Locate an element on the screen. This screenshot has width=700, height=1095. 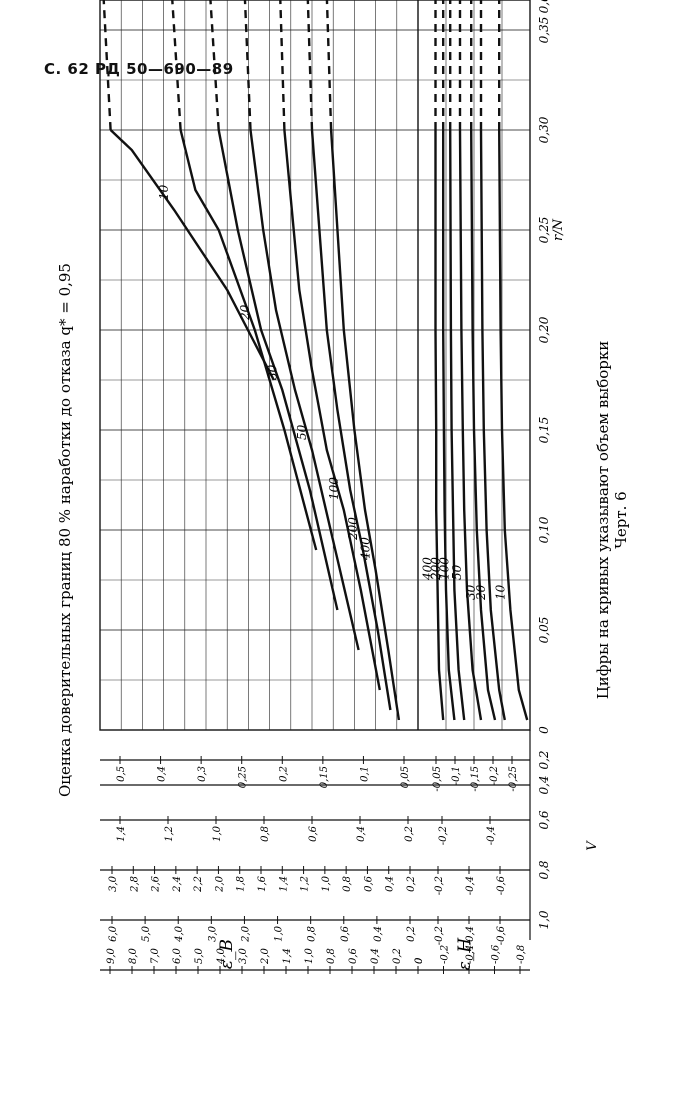
x-tick-label: 0,15 is located at coordinates (544, 430).